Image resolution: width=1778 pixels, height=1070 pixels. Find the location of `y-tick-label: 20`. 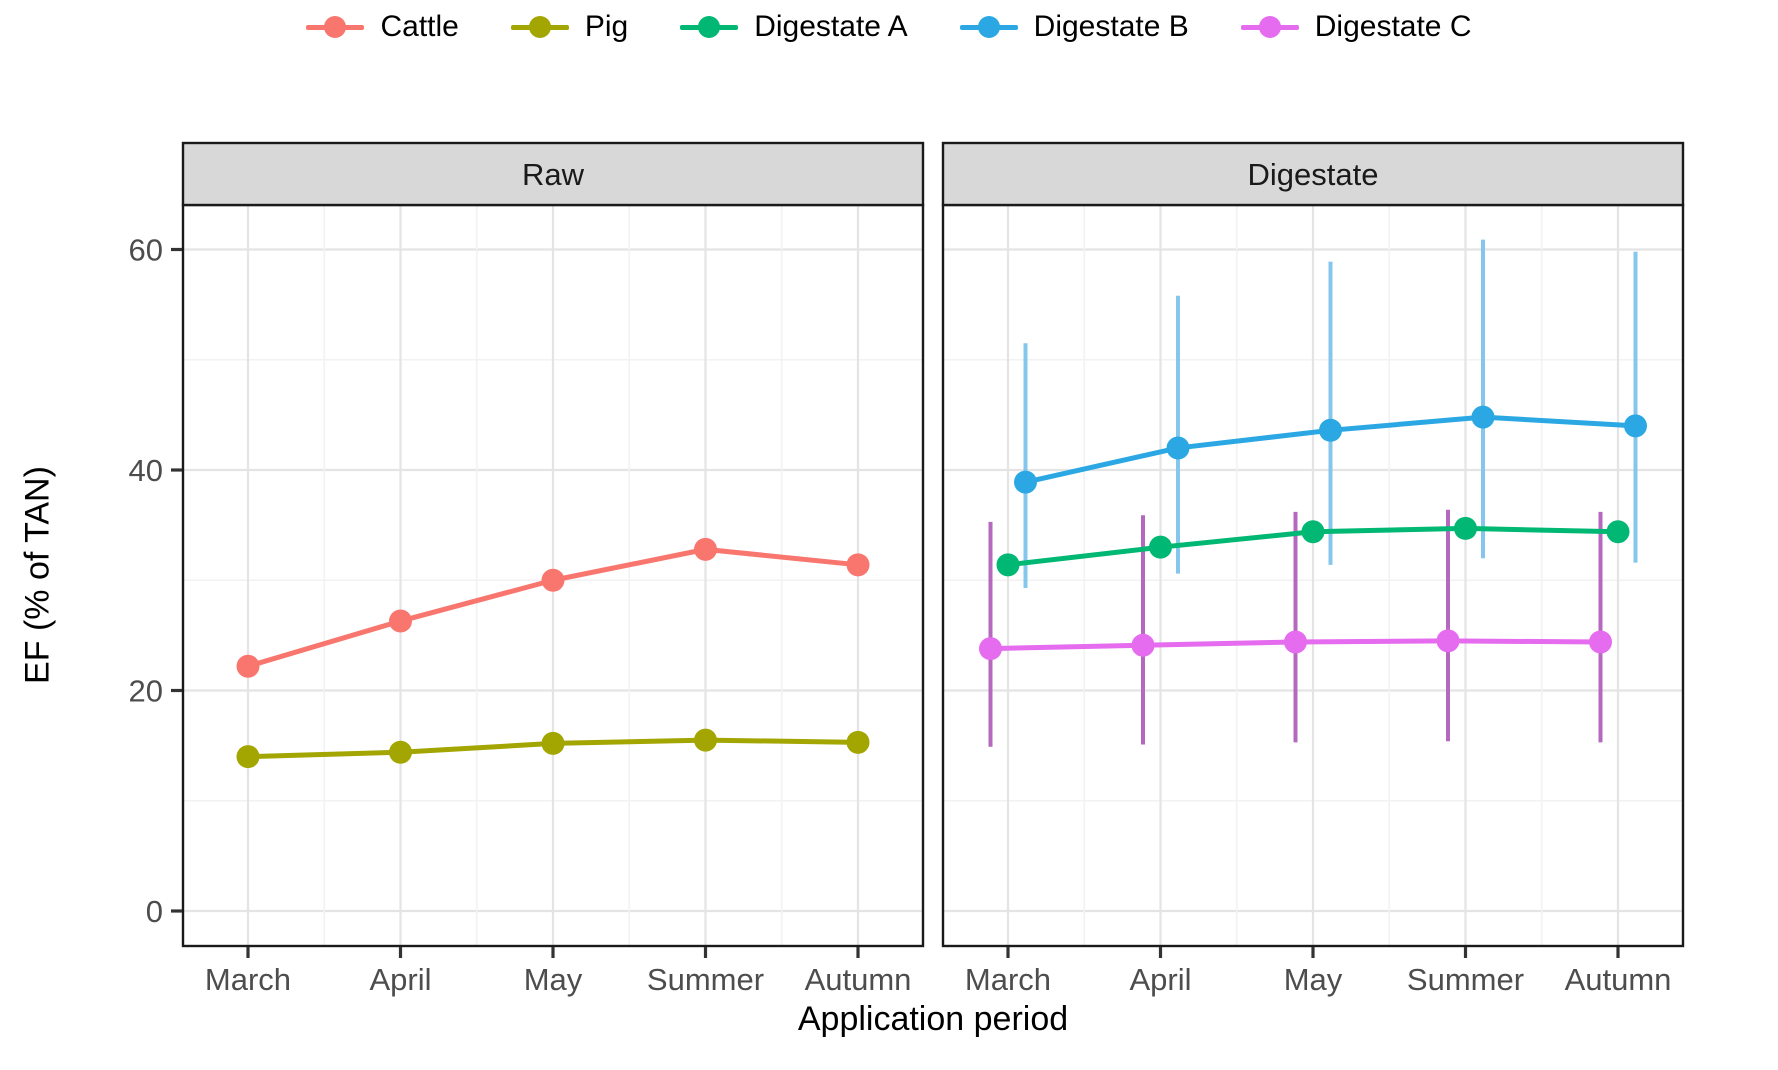

y-tick-label: 20 is located at coordinates (146, 691).